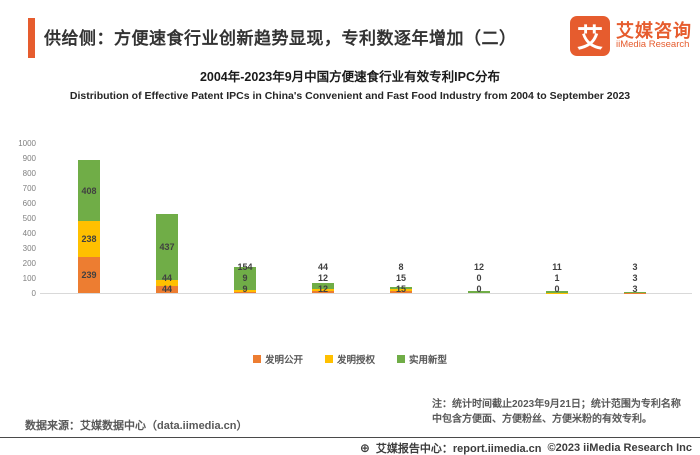 The image size is (700, 455). What do you see at coordinates (29, 173) in the screenshot?
I see `y-tick-label: 800` at bounding box center [29, 173].